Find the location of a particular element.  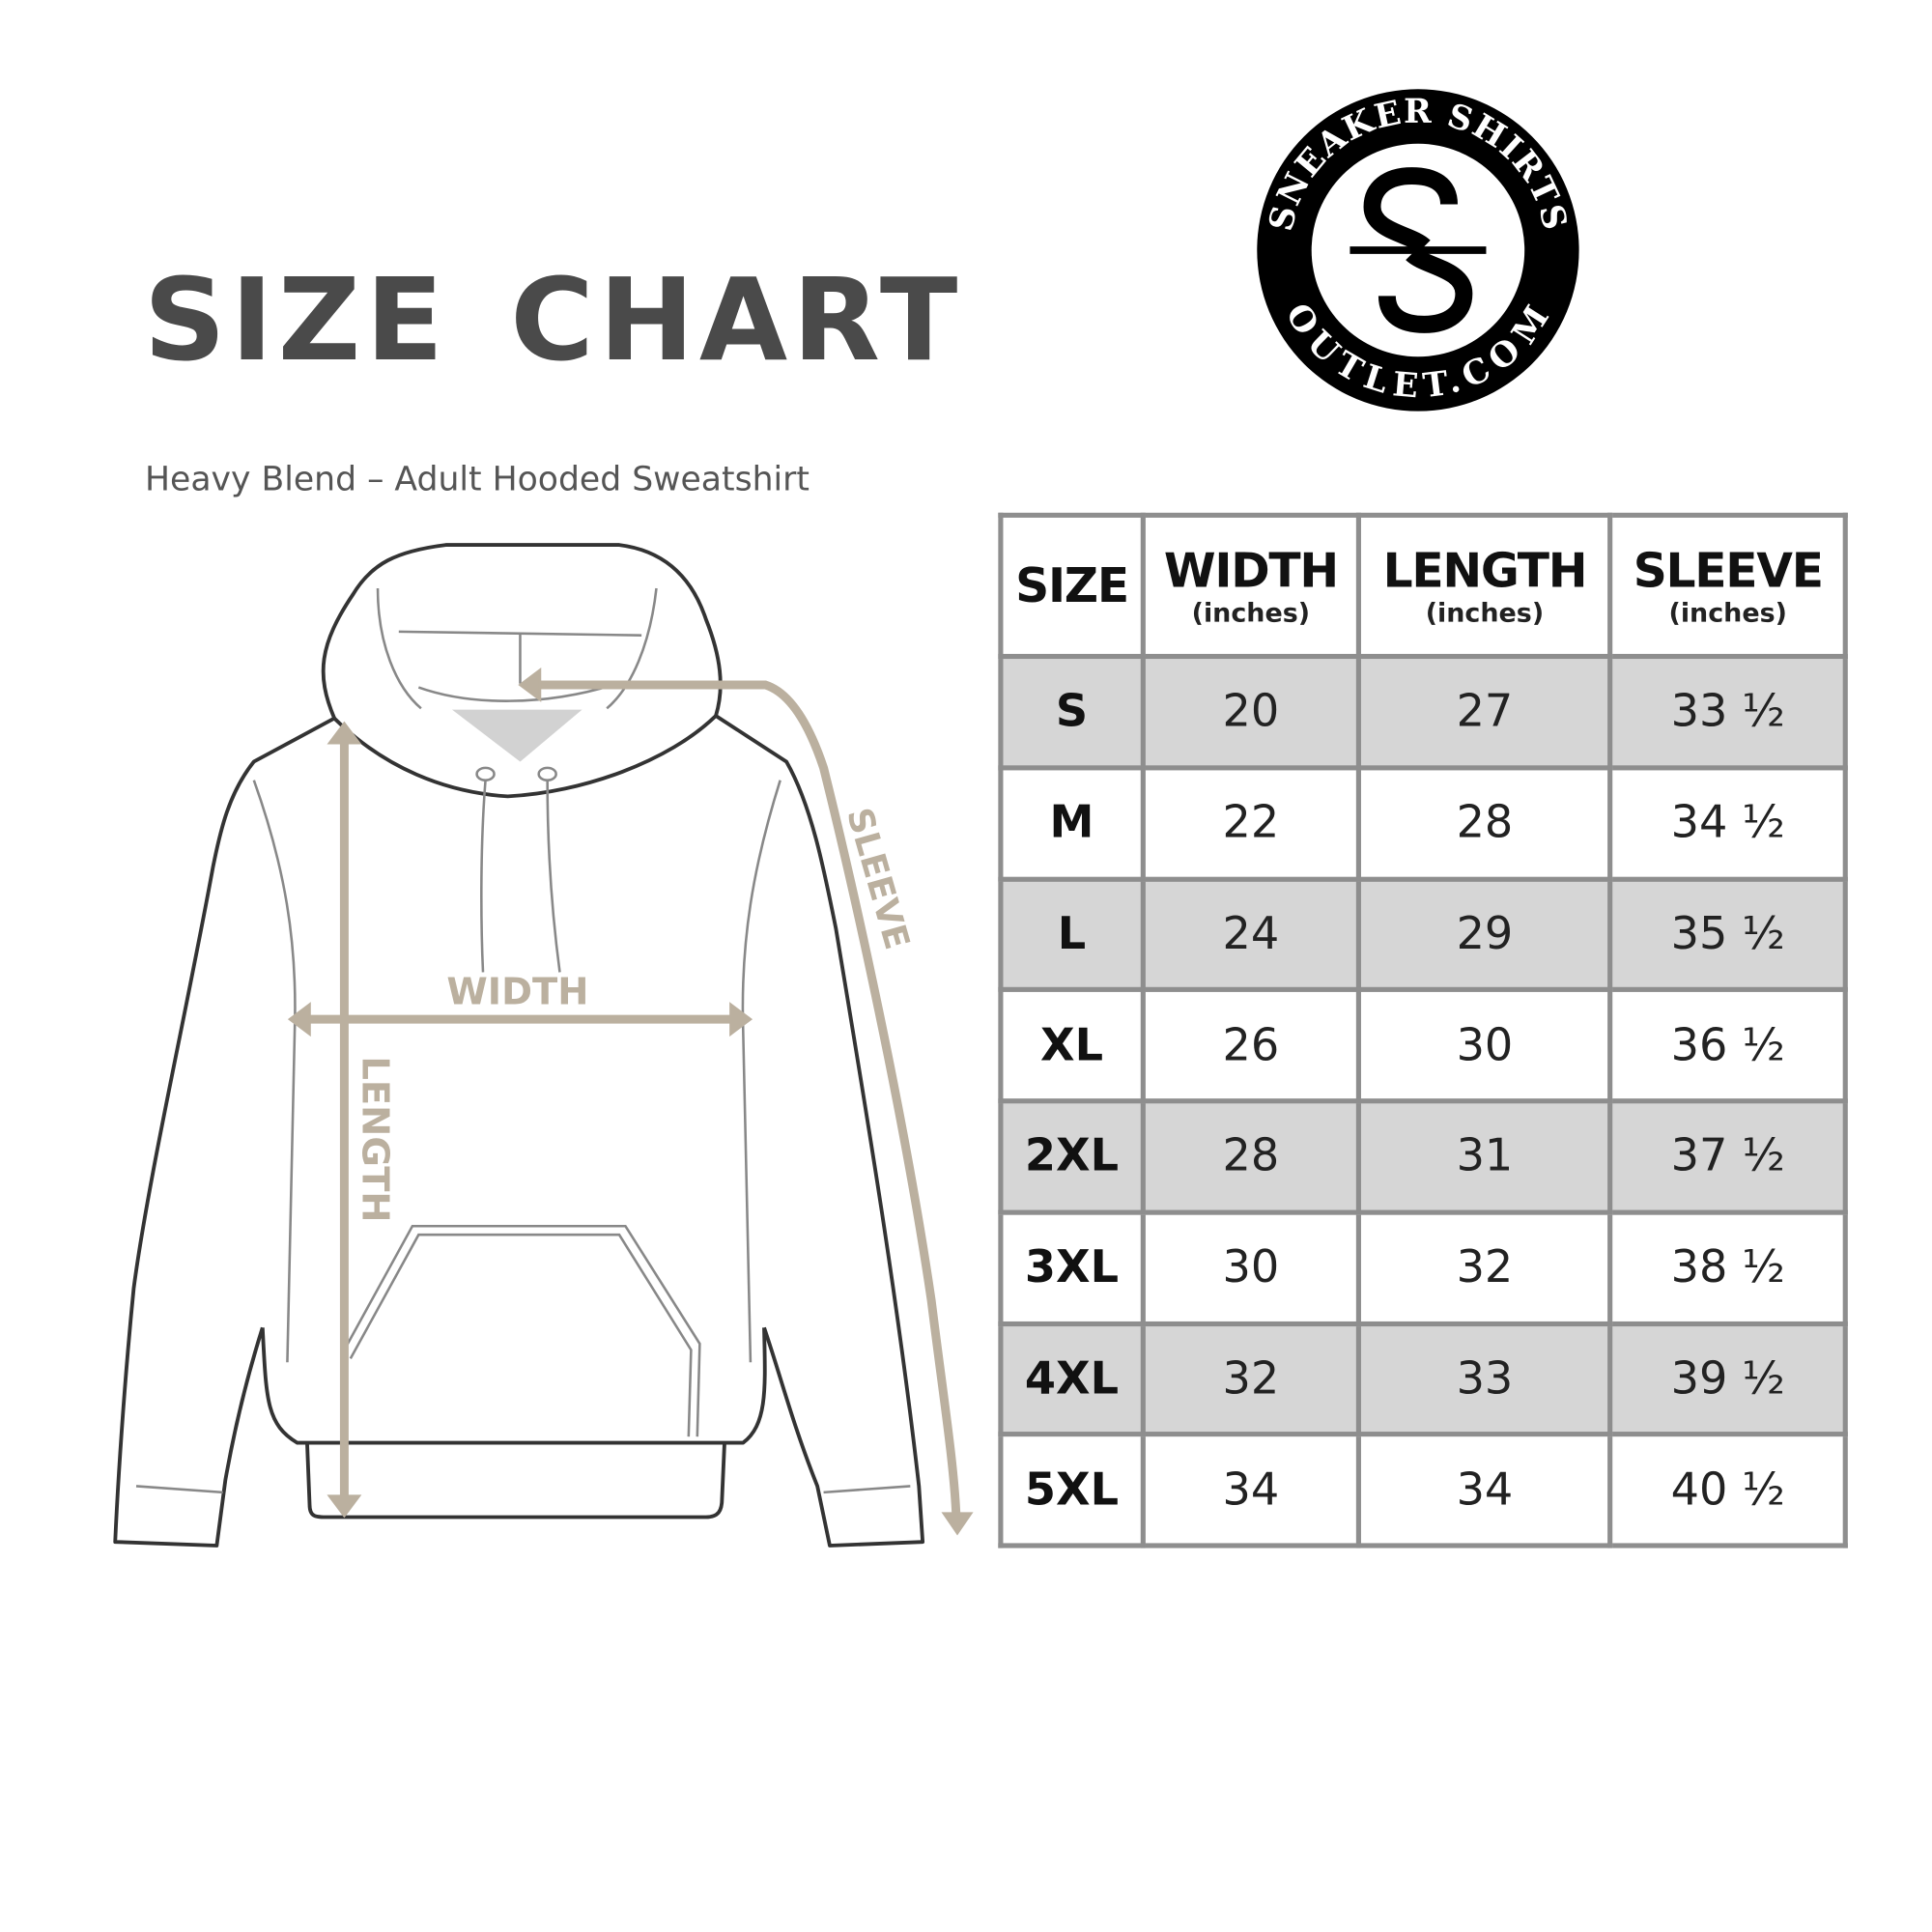

cell-size: 5XL is located at coordinates (1072, 1490).